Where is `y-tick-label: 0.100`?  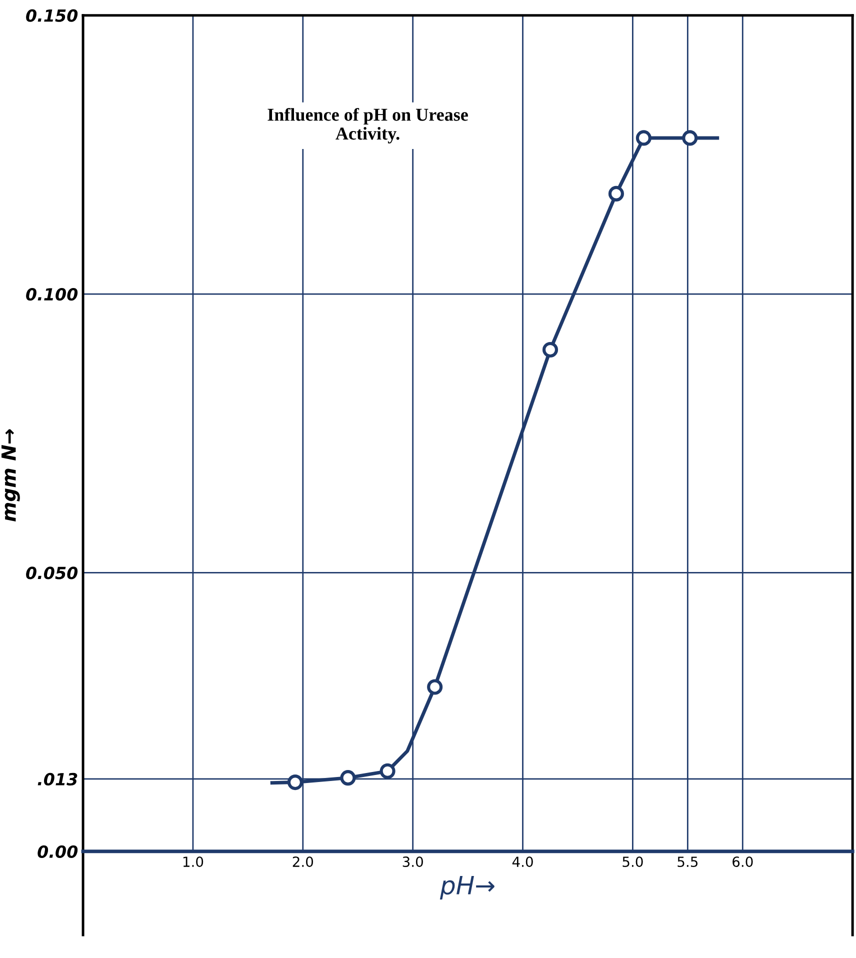
y-tick-label: 0.100 is located at coordinates (52, 294).